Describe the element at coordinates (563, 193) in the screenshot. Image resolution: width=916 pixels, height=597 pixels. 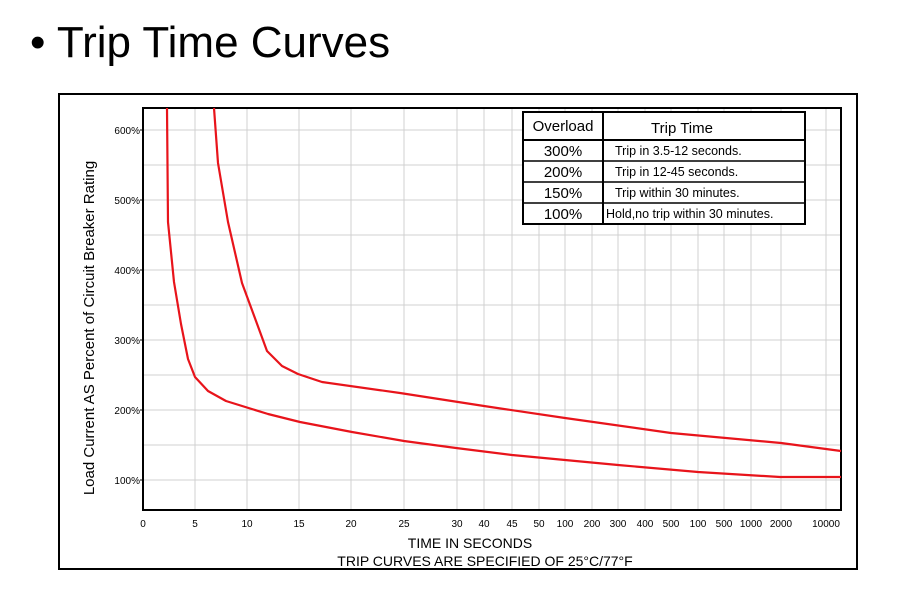
I see `legend-overload-value: 150%` at that location.